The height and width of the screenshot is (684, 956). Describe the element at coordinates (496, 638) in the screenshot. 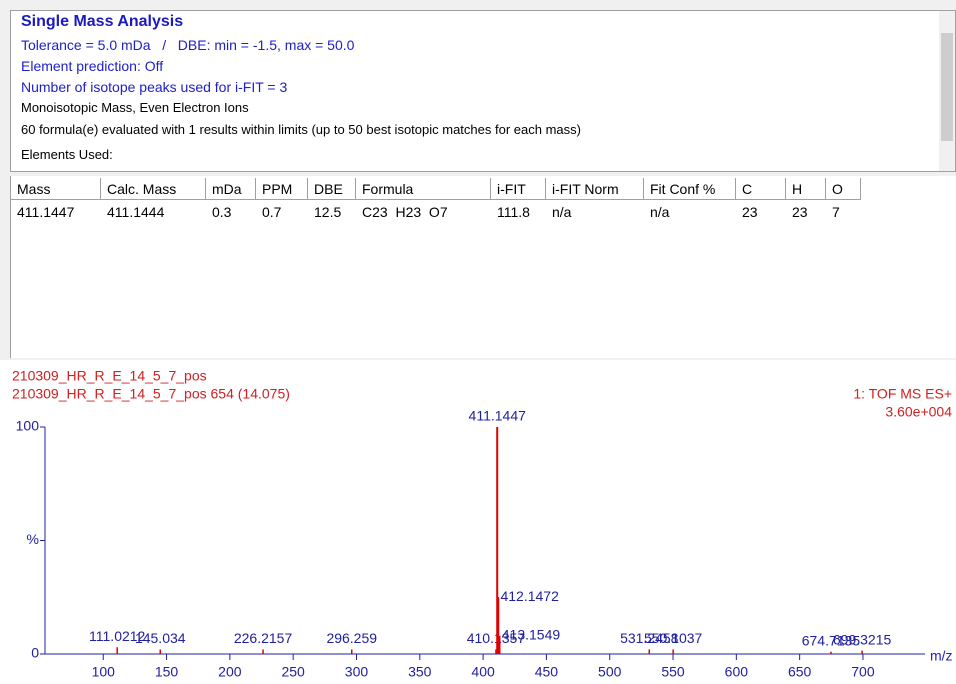

I see `peak-label: 410.1357` at that location.